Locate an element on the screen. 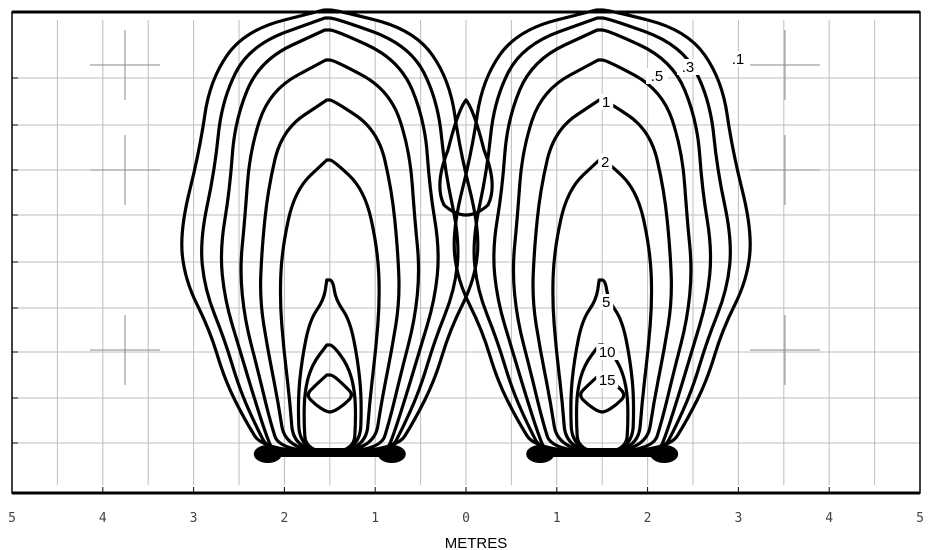 This screenshot has height=550, width=937. x-tick-label: 0 is located at coordinates (466, 518).